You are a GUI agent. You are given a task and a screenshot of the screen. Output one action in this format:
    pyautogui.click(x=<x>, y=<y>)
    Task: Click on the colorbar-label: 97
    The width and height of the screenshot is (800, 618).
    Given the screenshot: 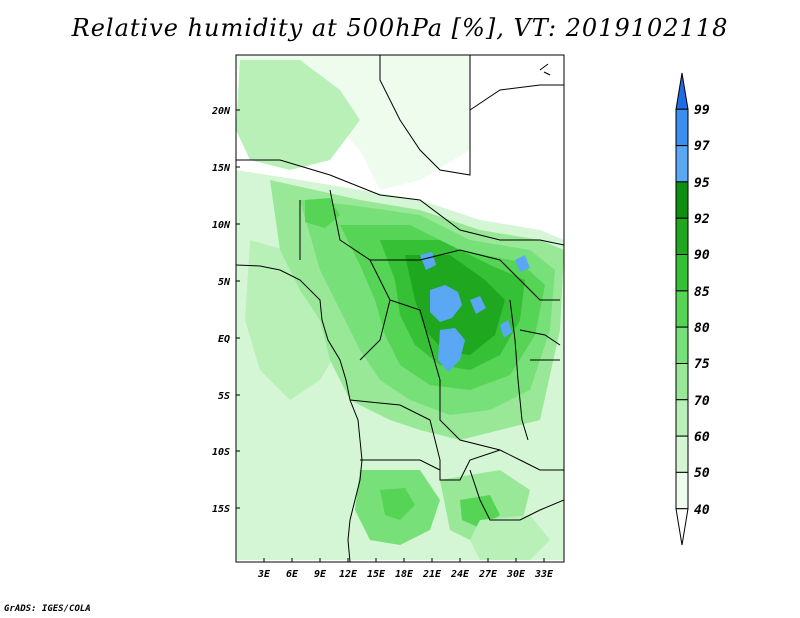 What is the action you would take?
    pyautogui.click(x=702, y=146)
    